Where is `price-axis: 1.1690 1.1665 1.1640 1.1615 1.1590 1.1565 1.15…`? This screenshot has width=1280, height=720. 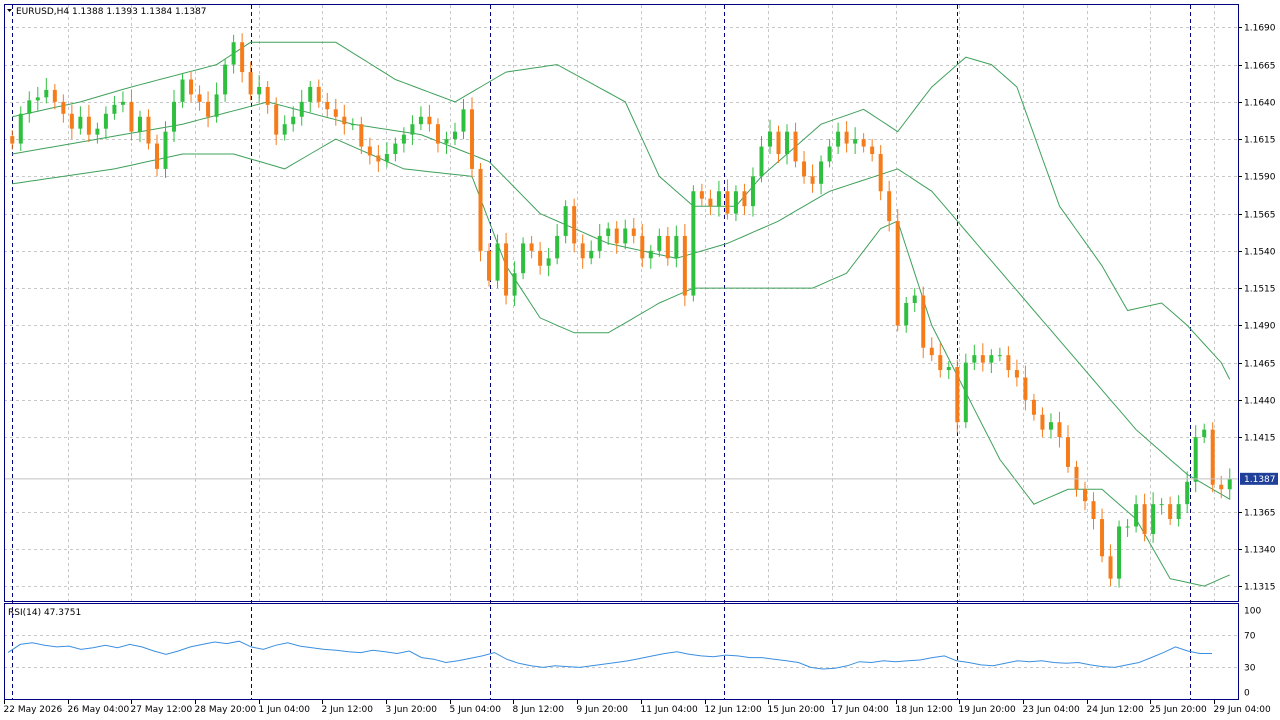
price-axis: 1.1690 1.1665 1.1640 1.1615 1.1590 1.1565 1.15… is located at coordinates (1257, 308).